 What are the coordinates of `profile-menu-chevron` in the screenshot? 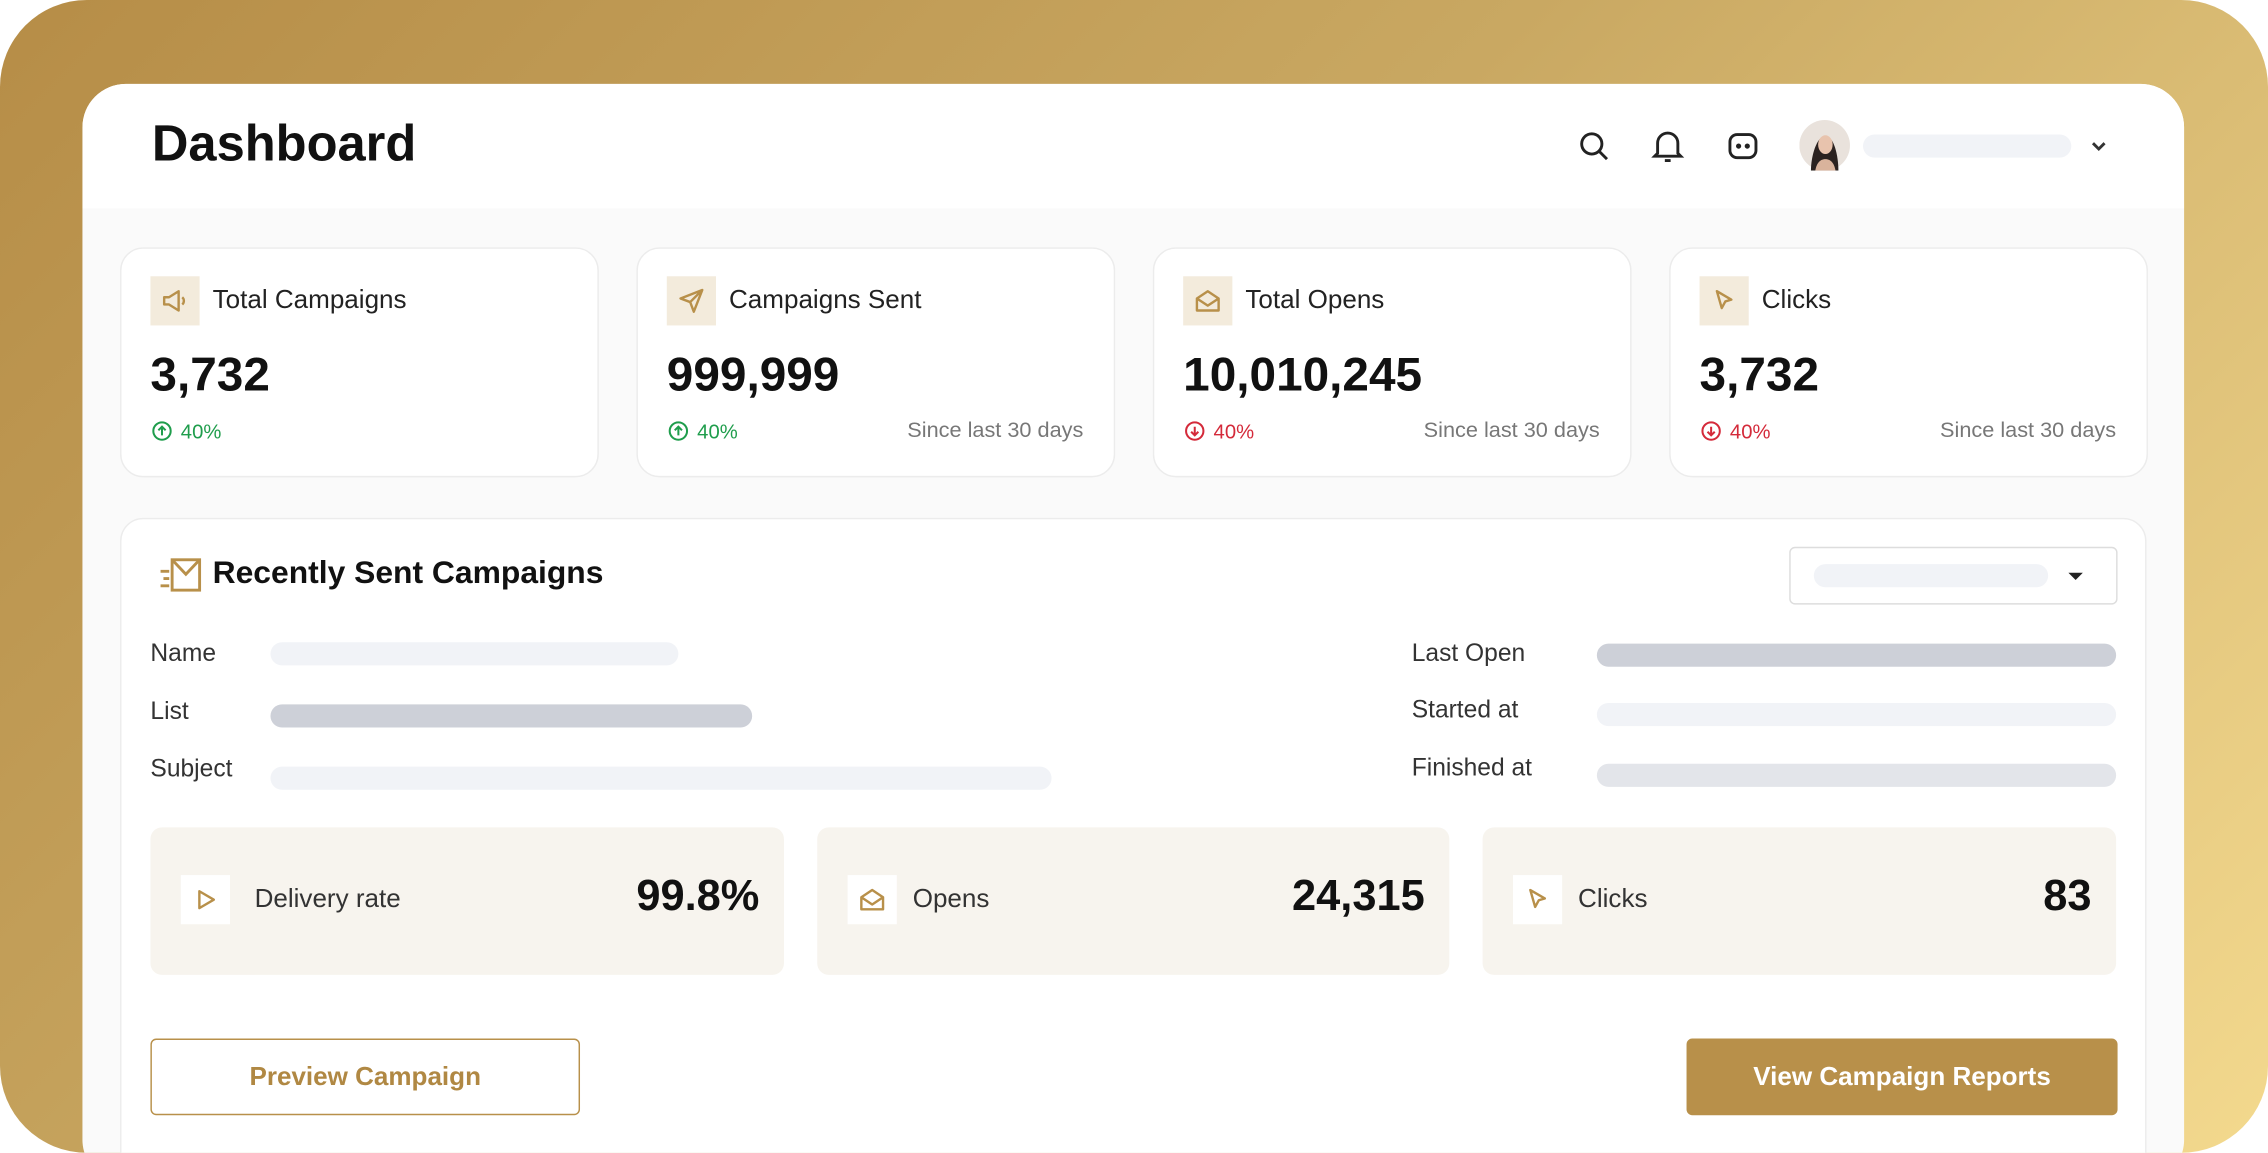 It's located at (2099, 146).